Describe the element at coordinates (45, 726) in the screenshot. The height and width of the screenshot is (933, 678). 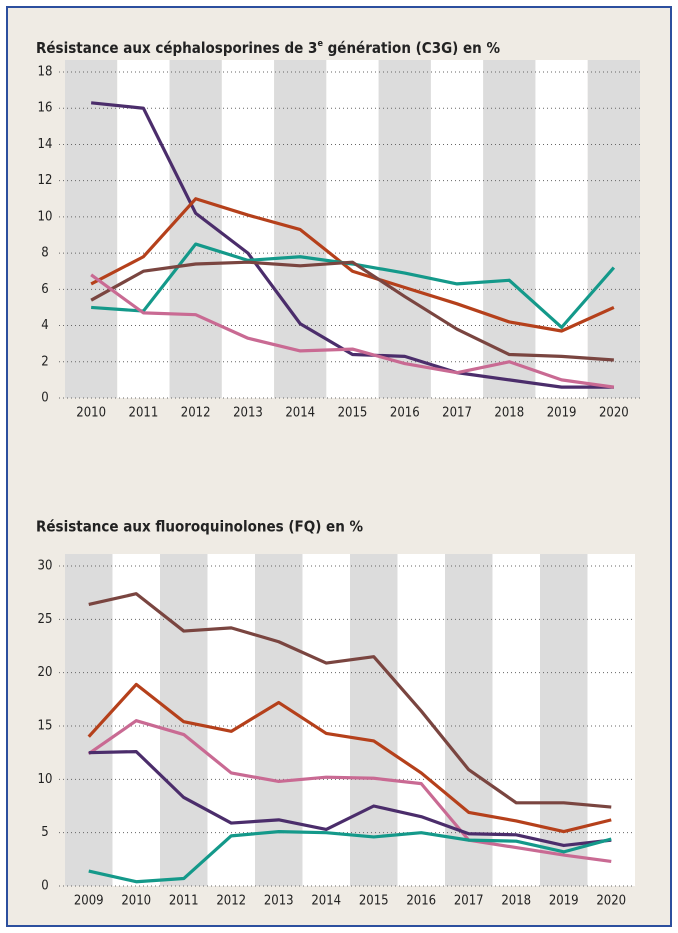
I see `y-tick-label: 15` at that location.